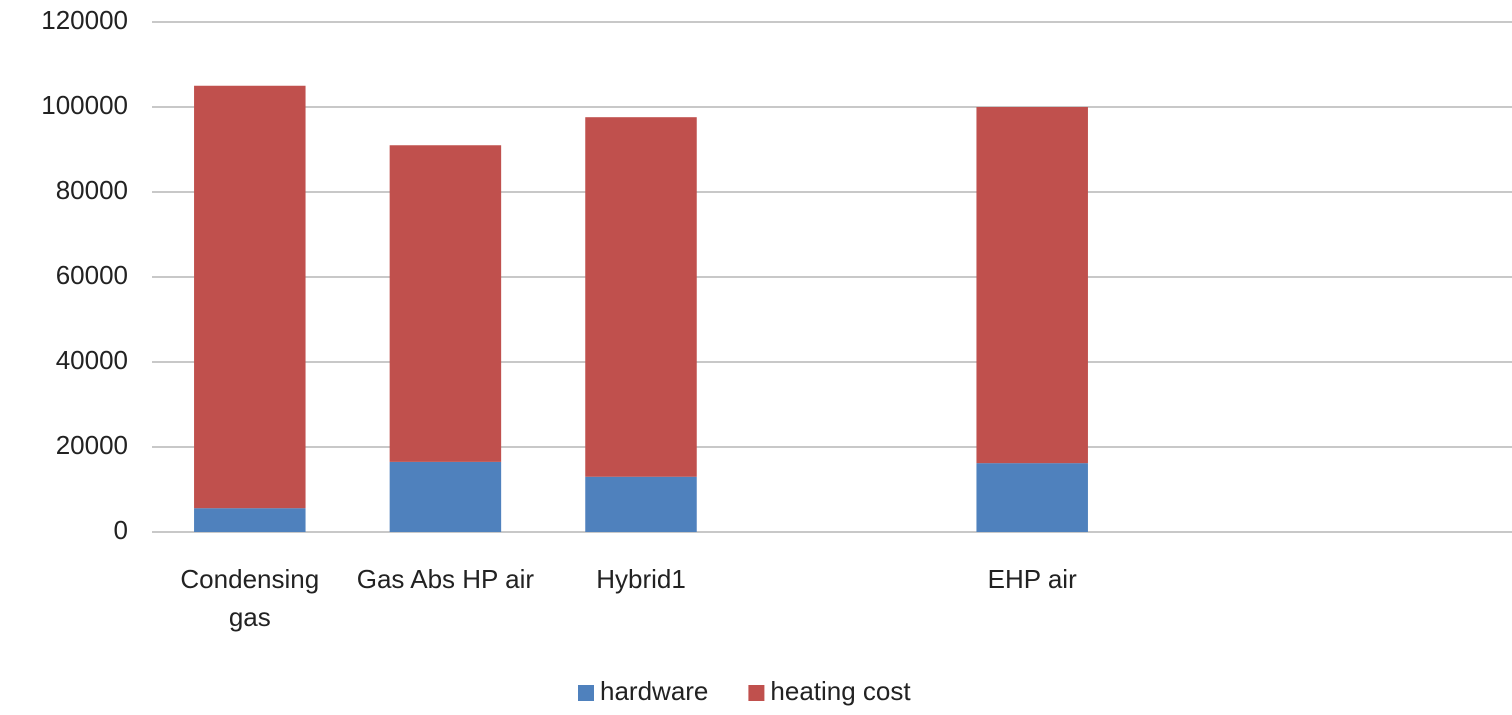  Describe the element at coordinates (92, 445) in the screenshot. I see `y-tick-label: 20000` at that location.